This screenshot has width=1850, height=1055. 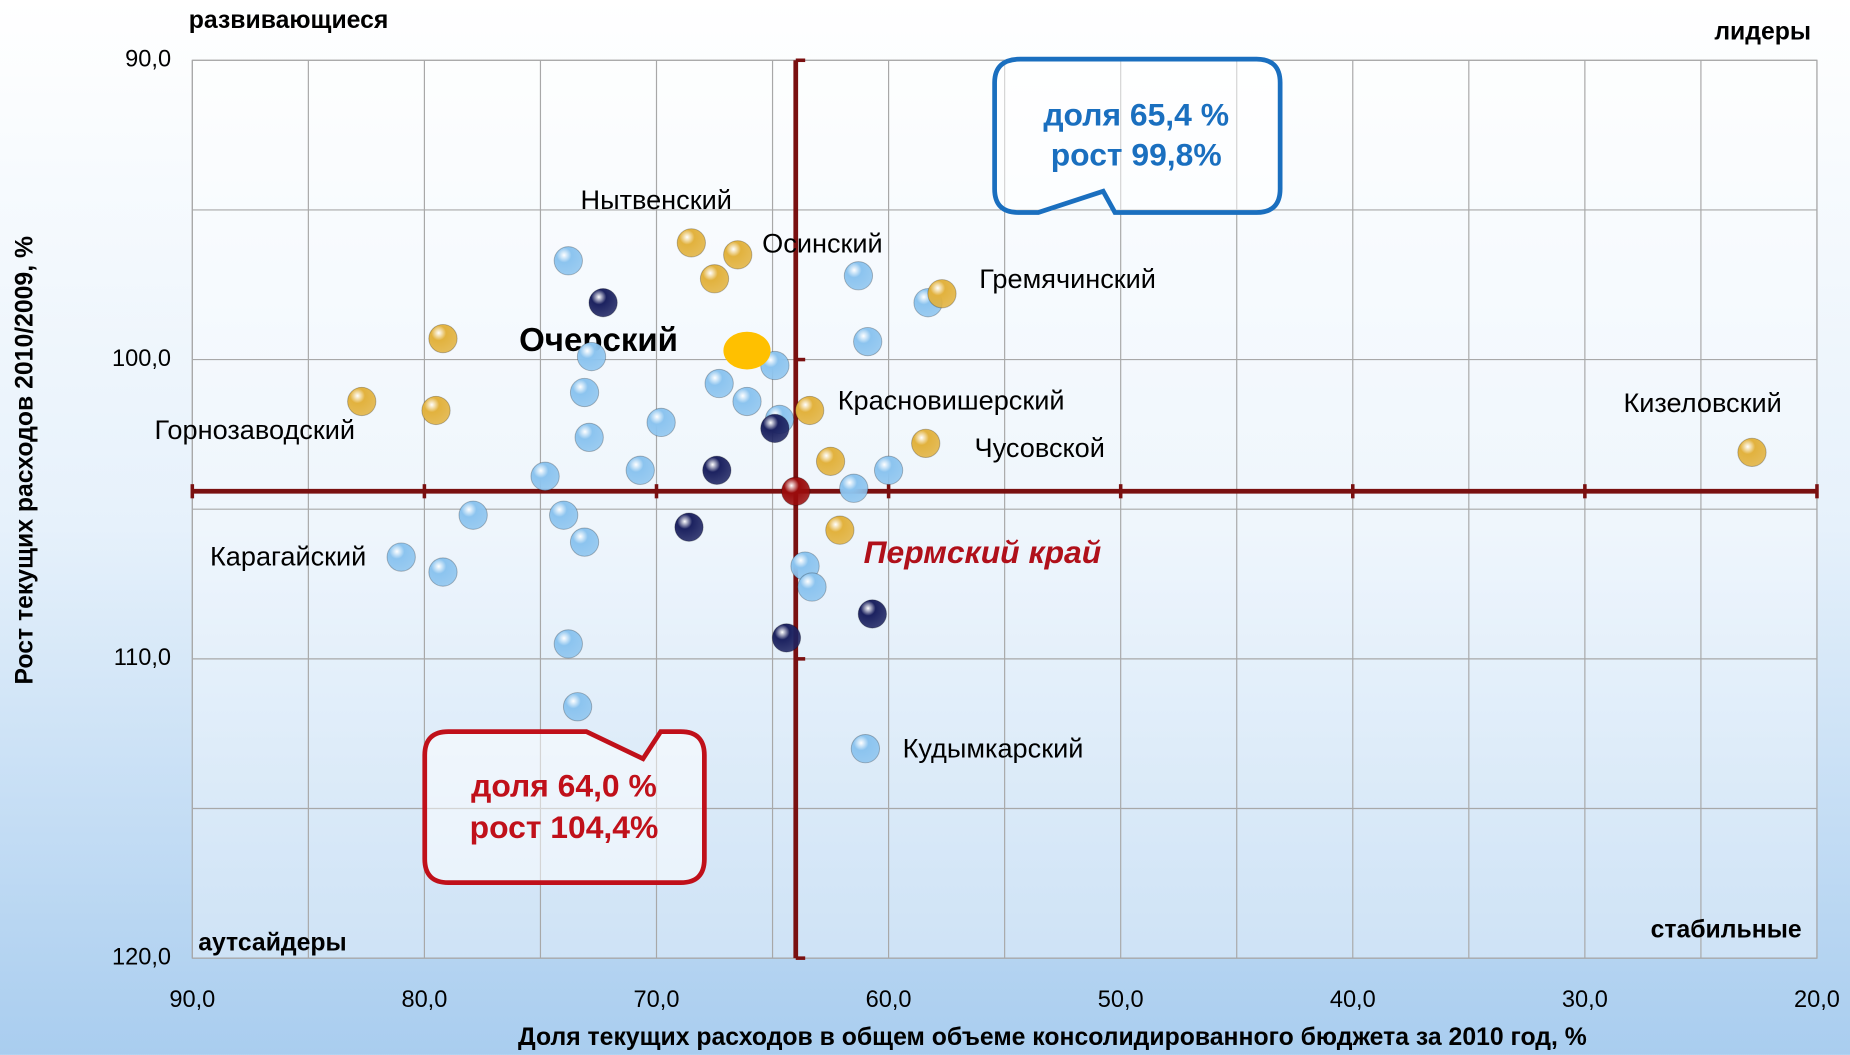 I want to click on callout-text: доля 65,4 %, so click(x=1136, y=114).